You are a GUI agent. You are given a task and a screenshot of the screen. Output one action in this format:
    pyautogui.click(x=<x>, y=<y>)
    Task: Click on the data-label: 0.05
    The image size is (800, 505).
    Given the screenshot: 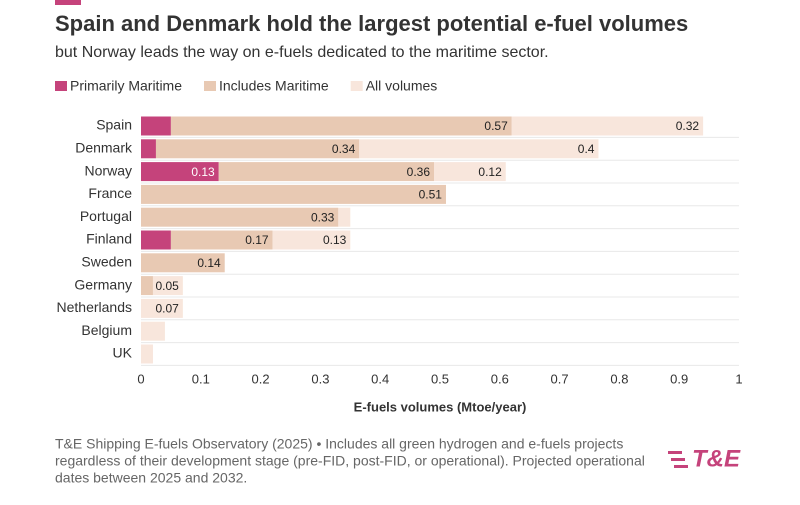 What is the action you would take?
    pyautogui.click(x=168, y=286)
    